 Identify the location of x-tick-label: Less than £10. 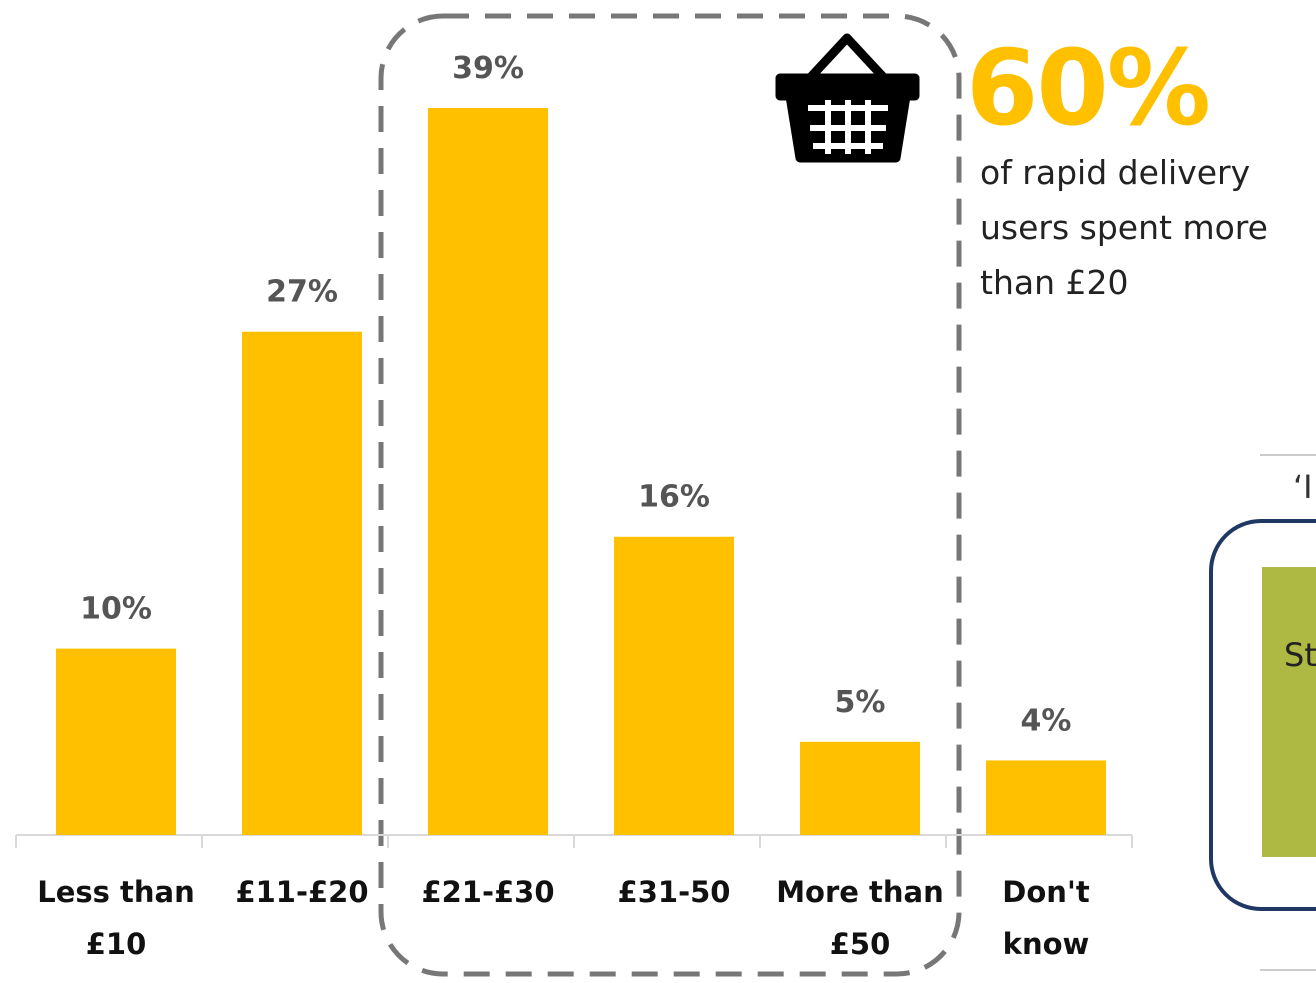
(116, 918).